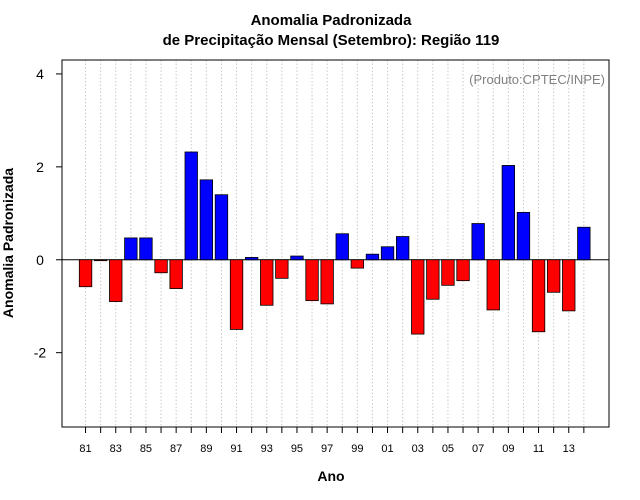 This screenshot has height=500, width=640. I want to click on y-tick-label: -2, so click(40, 353).